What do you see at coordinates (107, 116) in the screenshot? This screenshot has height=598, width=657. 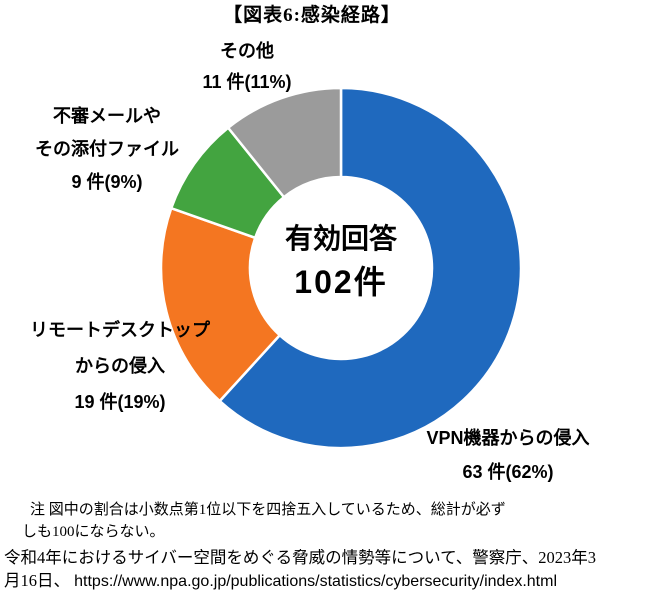 I see `callout-email-label-line1: 不審メールや` at bounding box center [107, 116].